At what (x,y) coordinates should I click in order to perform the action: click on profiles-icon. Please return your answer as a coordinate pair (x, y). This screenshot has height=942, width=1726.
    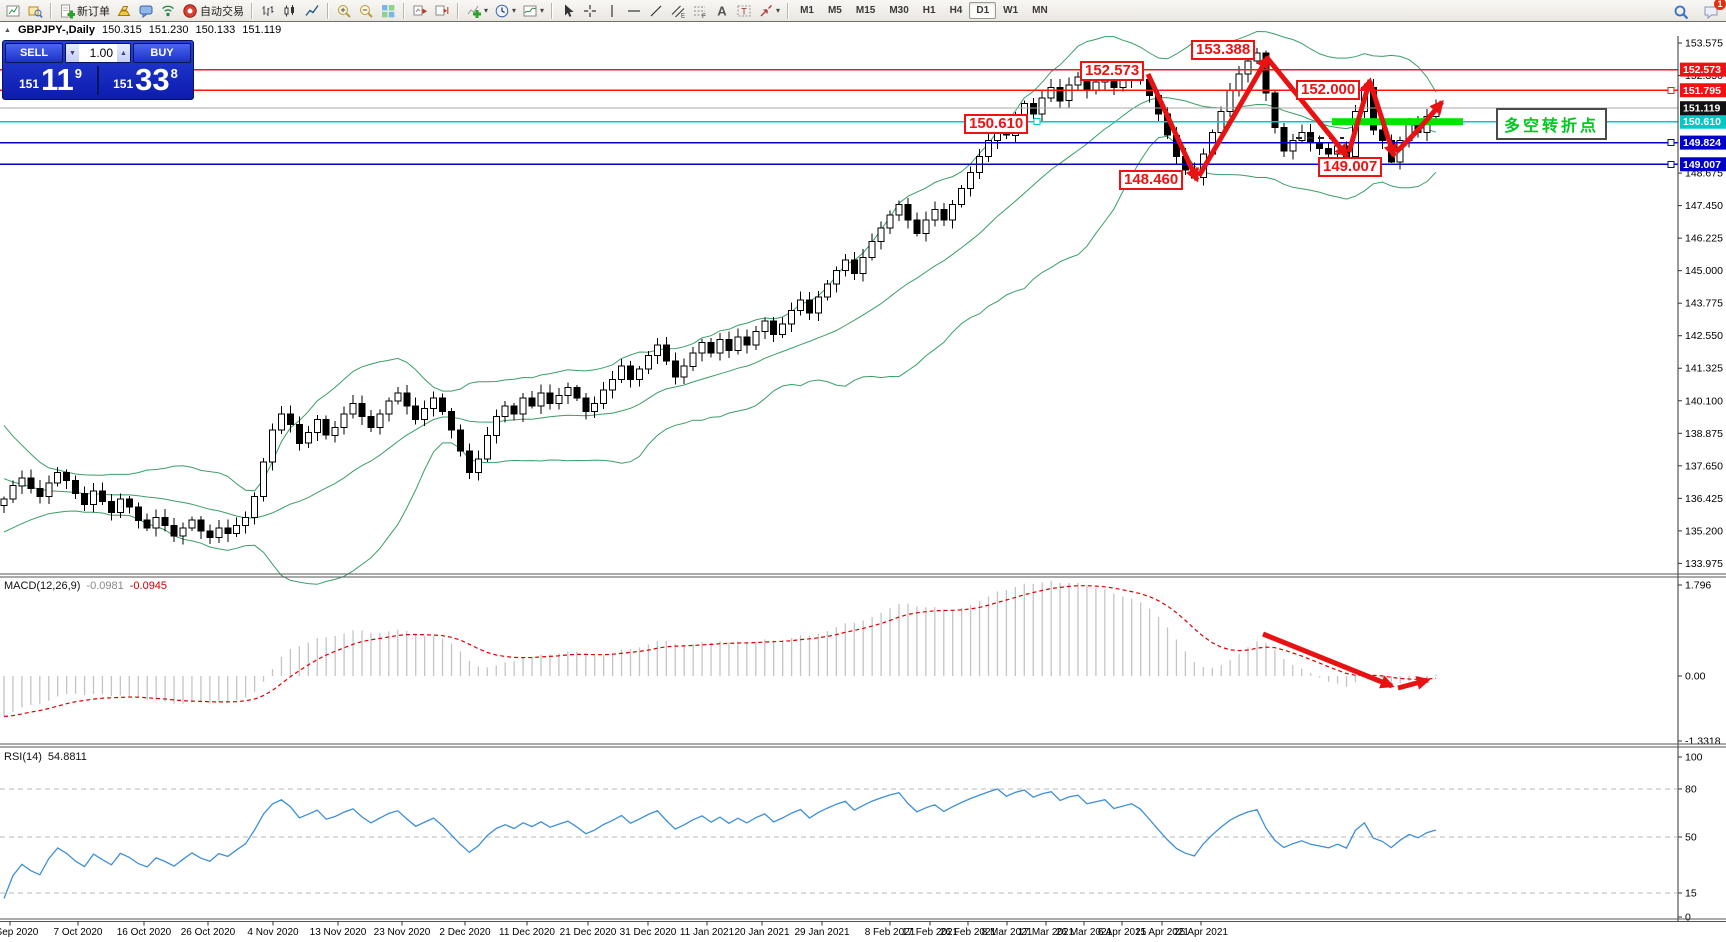
    Looking at the image, I should click on (35, 12).